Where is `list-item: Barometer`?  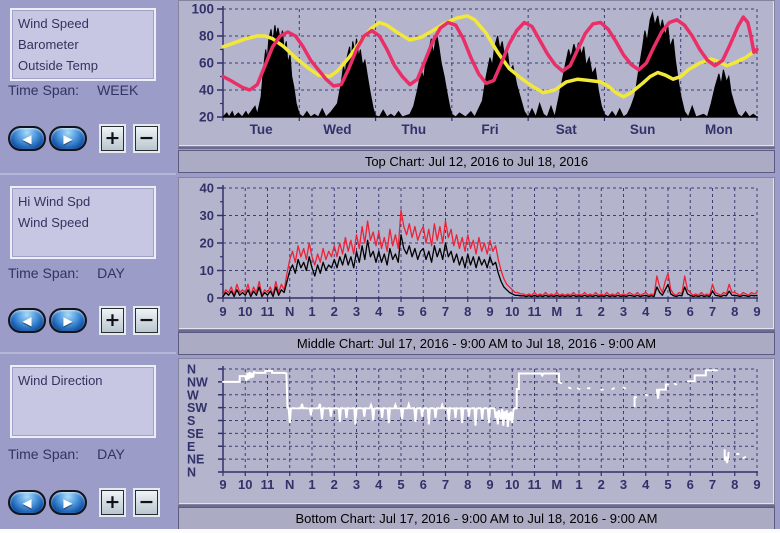
list-item: Barometer is located at coordinates (48, 44).